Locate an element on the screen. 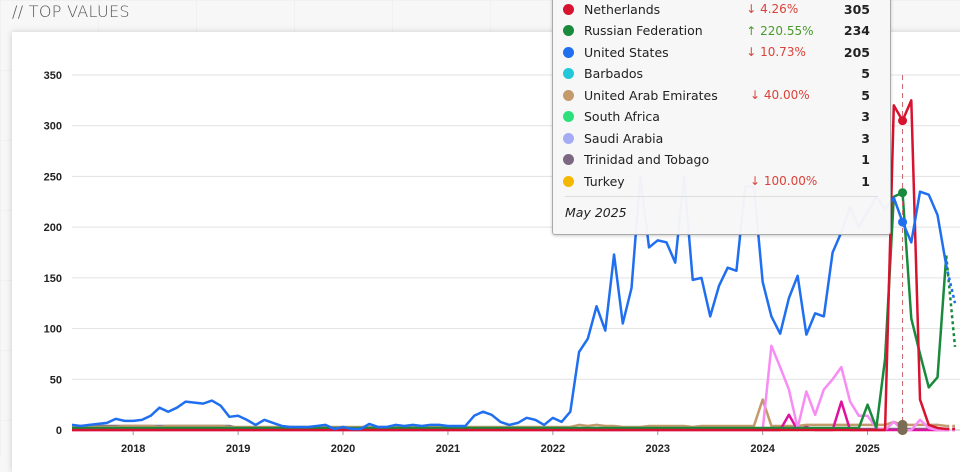  y-tick-label: 300 is located at coordinates (53, 127).